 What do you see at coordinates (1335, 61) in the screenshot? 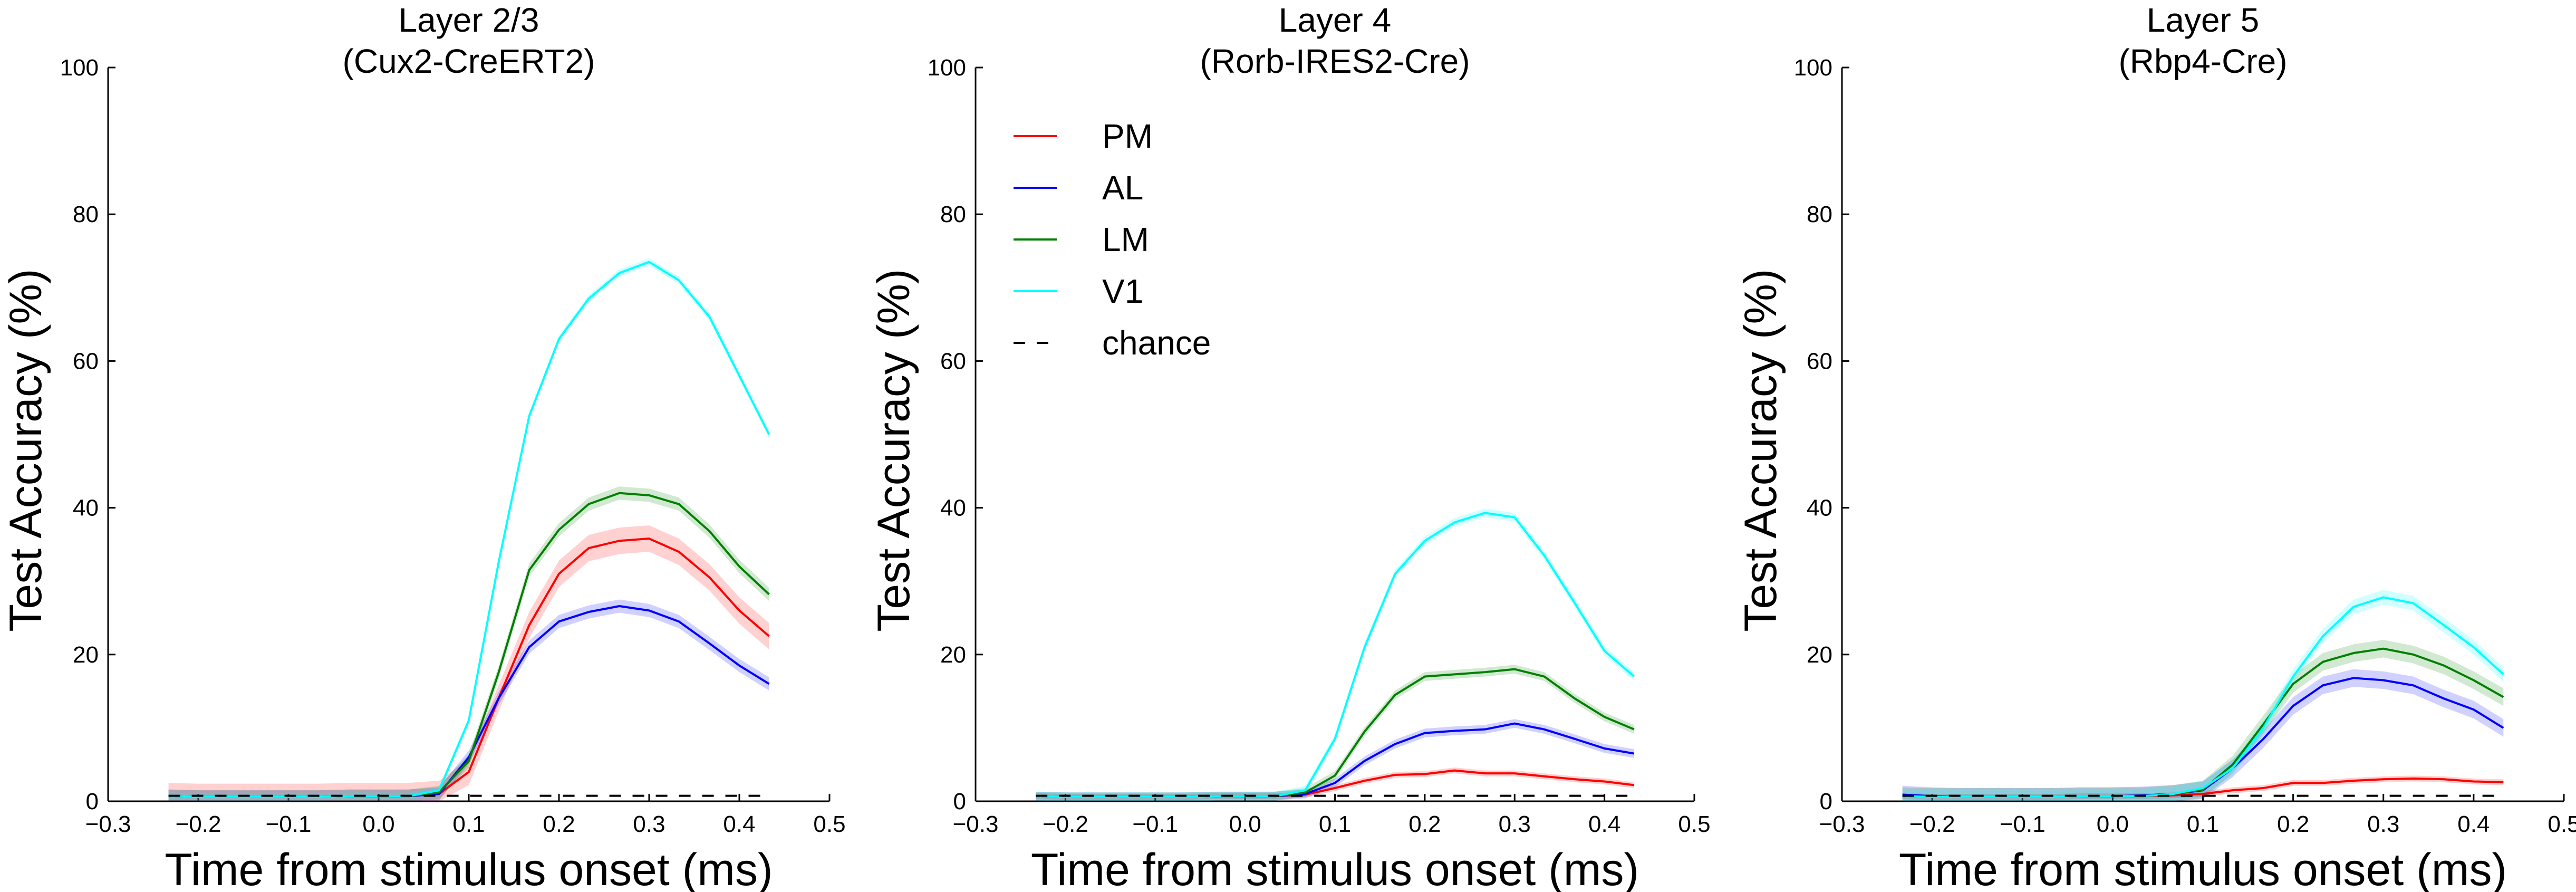
I see `chart-title-line: (Rorb-IRES2-Cre)` at bounding box center [1335, 61].